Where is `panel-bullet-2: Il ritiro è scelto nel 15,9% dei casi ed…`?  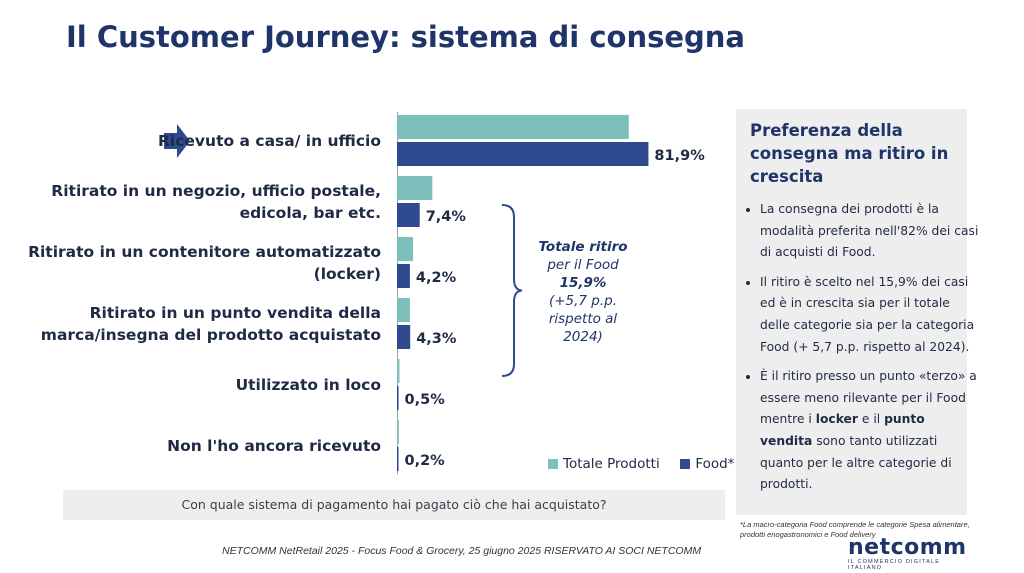 panel-bullet-2: Il ritiro è scelto nel 15,9% dei casi ed… is located at coordinates (870, 315).